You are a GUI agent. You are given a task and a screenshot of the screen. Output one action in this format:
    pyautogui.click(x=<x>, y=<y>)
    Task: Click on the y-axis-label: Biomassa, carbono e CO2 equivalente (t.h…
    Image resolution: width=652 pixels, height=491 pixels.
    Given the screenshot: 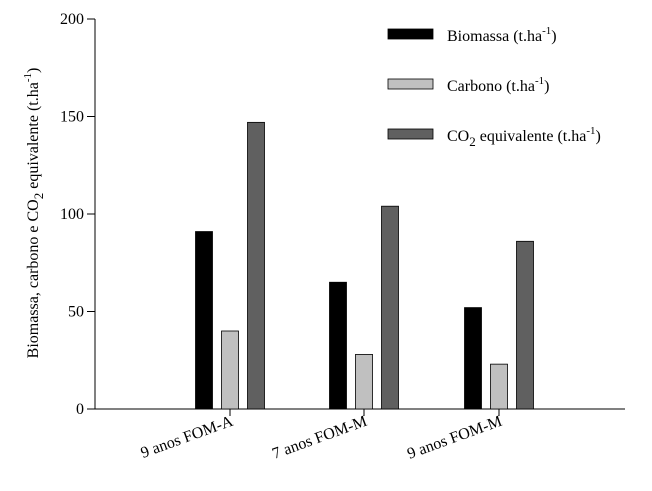 What is the action you would take?
    pyautogui.click(x=34, y=213)
    